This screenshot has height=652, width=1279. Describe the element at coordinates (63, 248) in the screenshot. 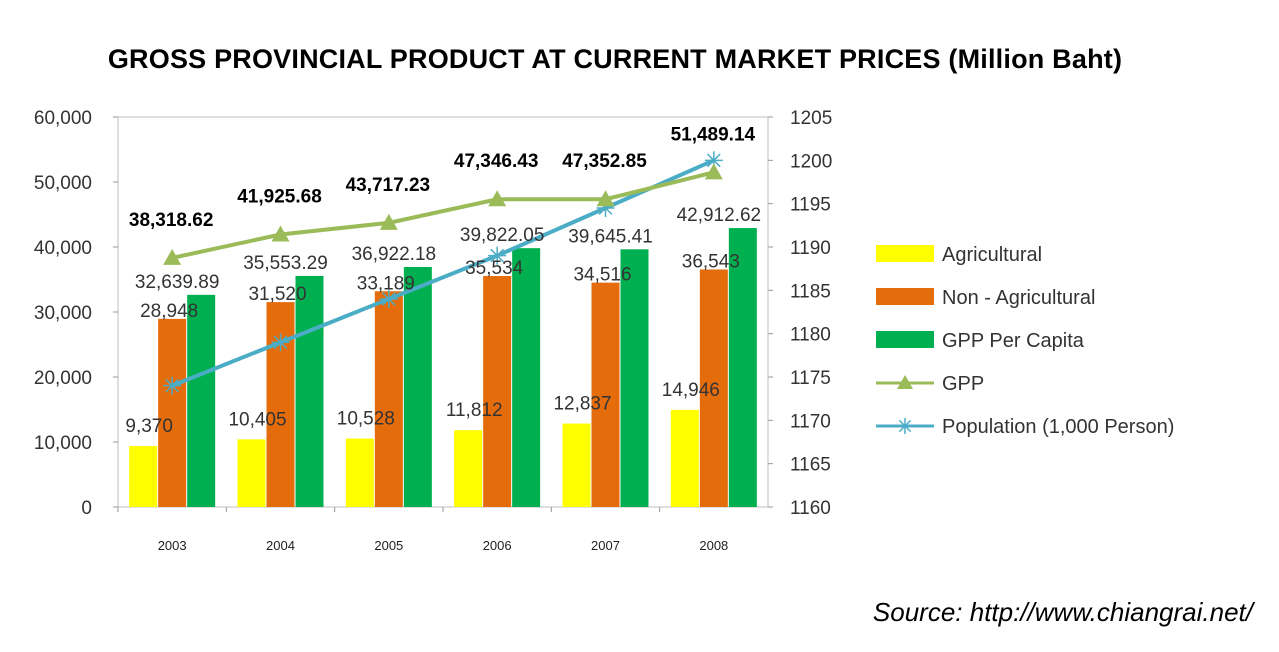

I see `y-tick-label: 40,000` at that location.